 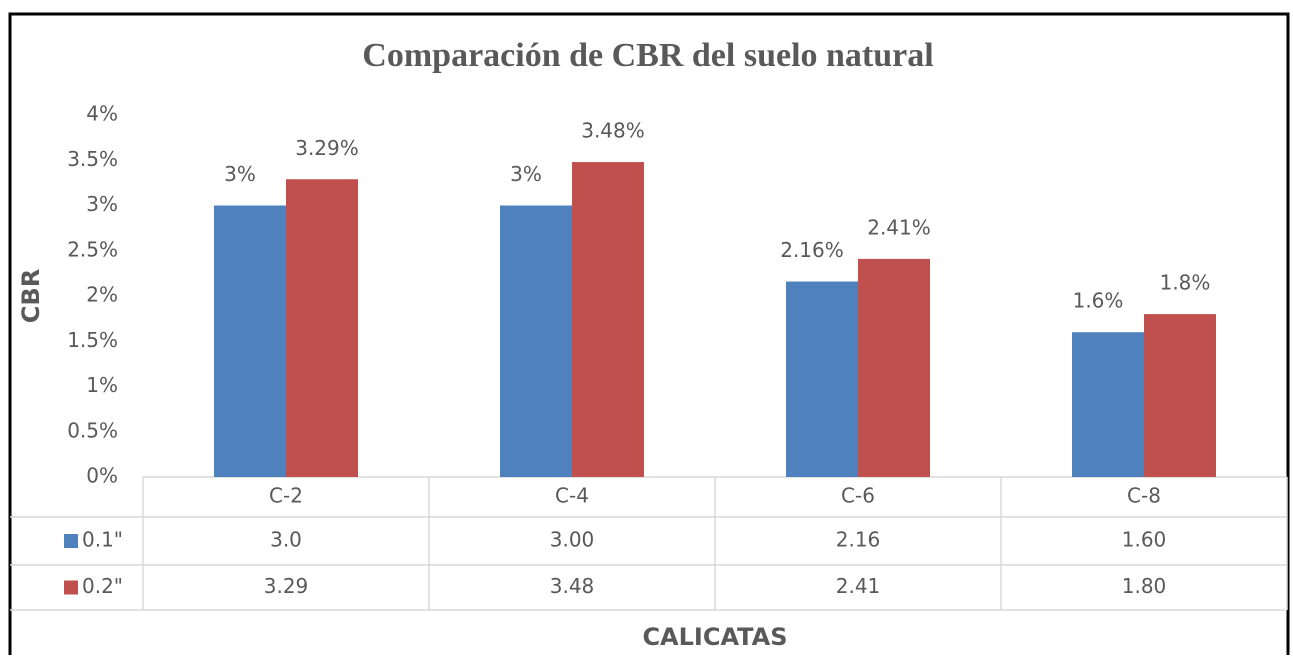 What do you see at coordinates (647, 55) in the screenshot?
I see `chart-title: Comparación de CBR del suelo natural` at bounding box center [647, 55].